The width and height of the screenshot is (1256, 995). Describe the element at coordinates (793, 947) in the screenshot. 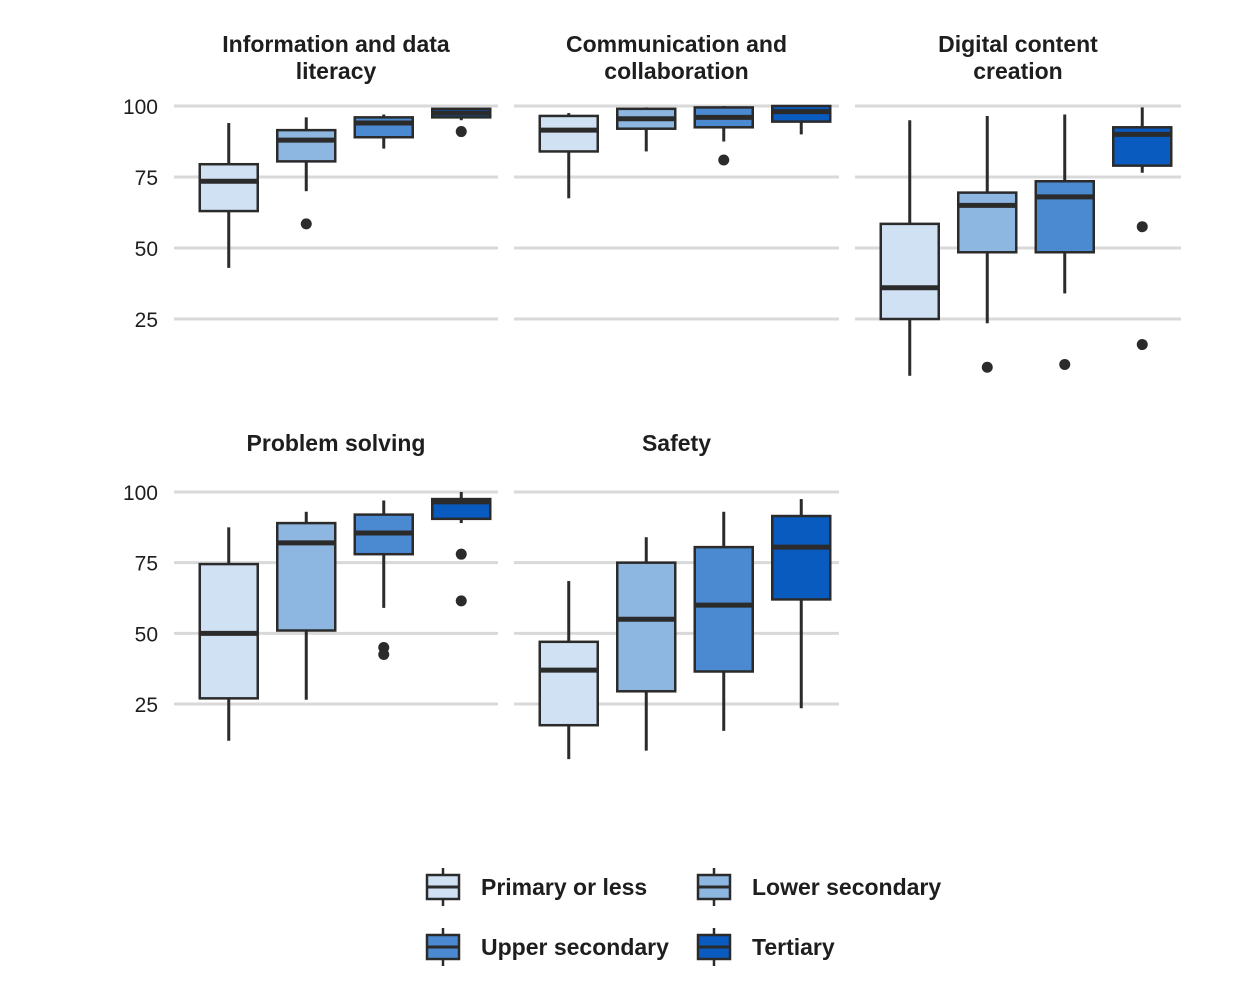

I see `legend-label: Tertiary` at that location.